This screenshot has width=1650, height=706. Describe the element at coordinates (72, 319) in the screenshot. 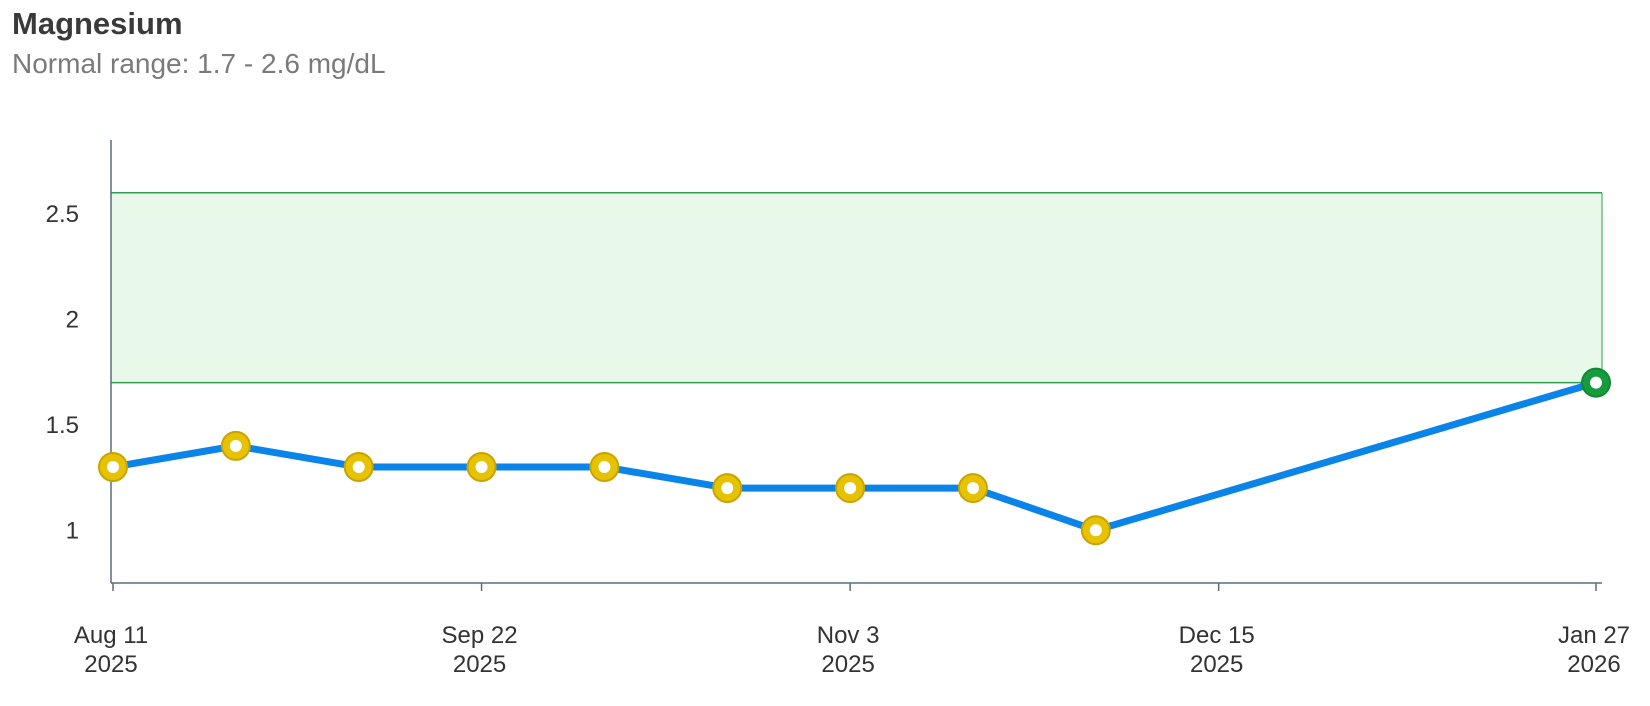

I see `y-tick-label: 2` at that location.